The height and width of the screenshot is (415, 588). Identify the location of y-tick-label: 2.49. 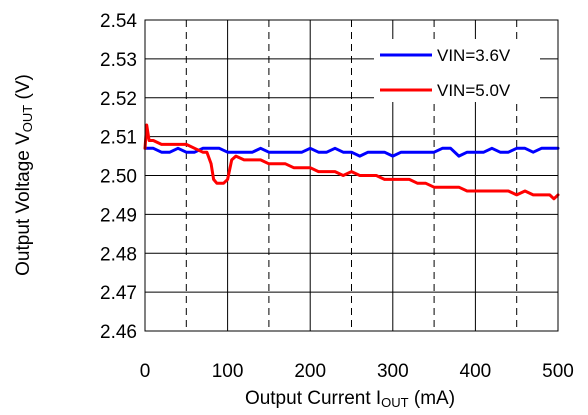
(118, 215).